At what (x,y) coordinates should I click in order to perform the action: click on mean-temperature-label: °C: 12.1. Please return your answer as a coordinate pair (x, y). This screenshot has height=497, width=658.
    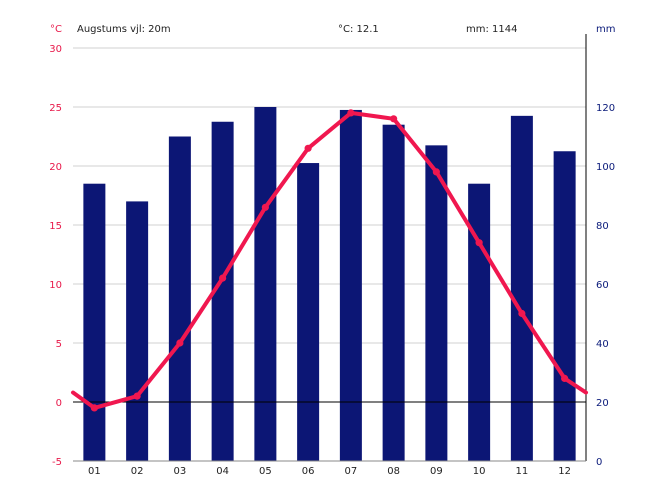
    Looking at the image, I should click on (358, 29).